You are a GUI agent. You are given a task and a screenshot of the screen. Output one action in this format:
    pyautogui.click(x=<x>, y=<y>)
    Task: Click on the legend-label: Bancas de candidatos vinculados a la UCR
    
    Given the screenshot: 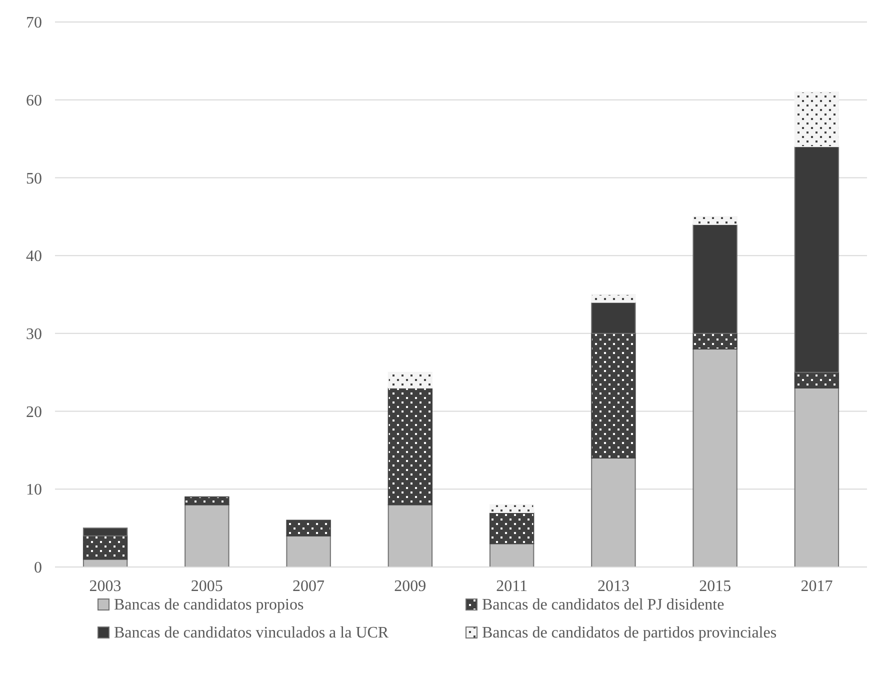 What is the action you would take?
    pyautogui.click(x=251, y=633)
    